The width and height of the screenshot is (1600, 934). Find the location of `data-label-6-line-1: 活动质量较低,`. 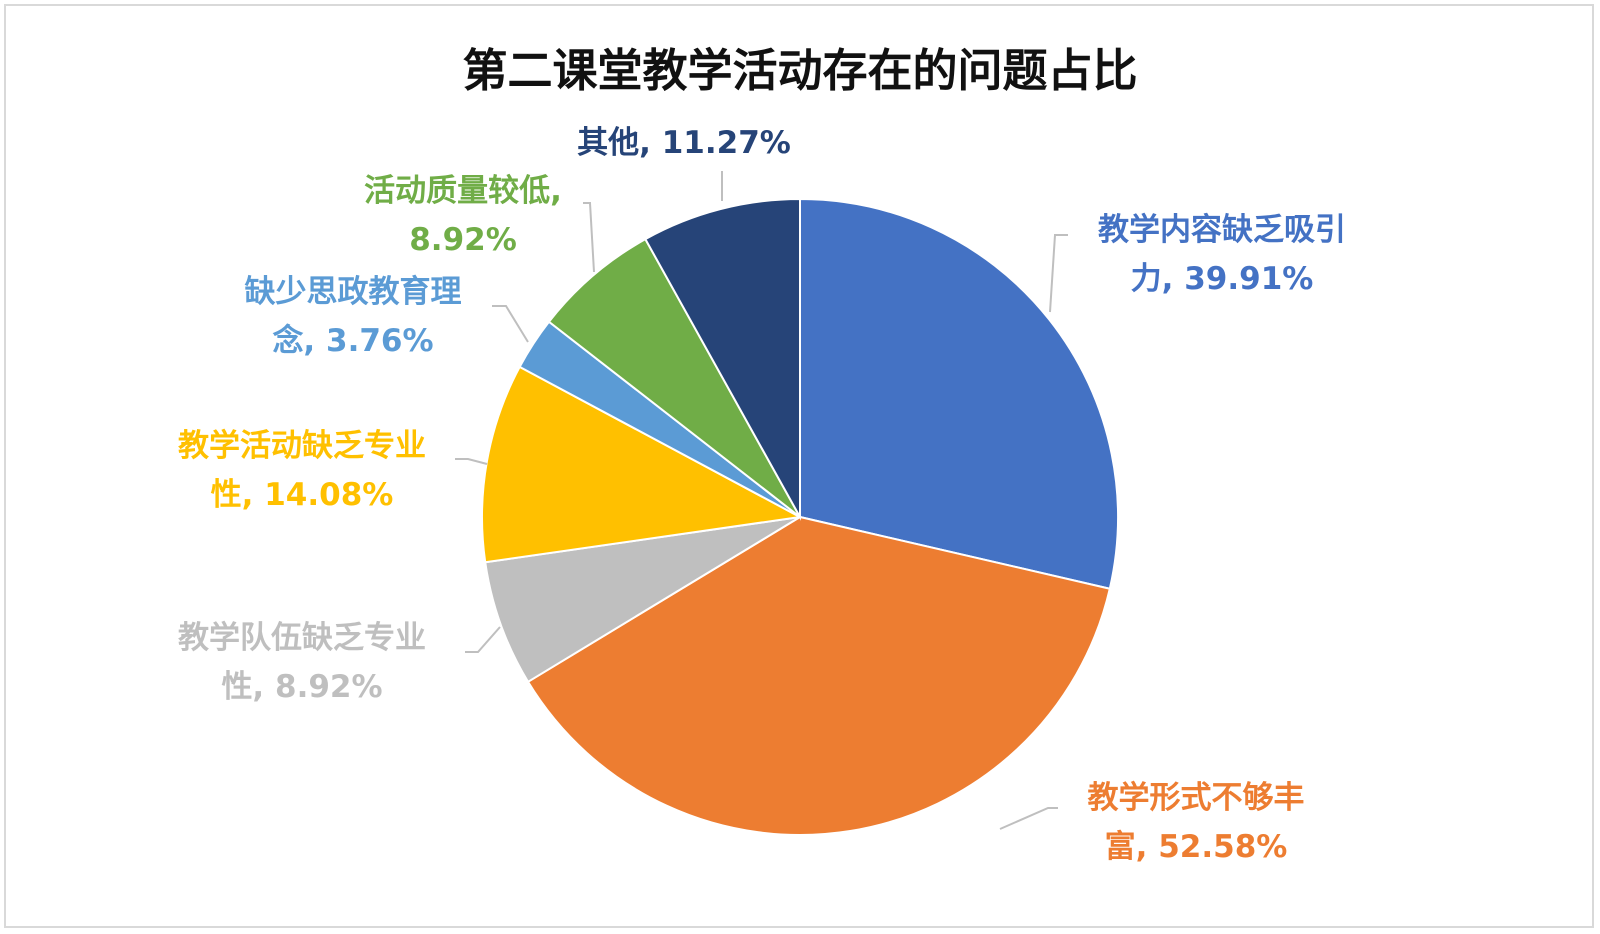

data-label-6-line-1: 活动质量较低, is located at coordinates (463, 191).